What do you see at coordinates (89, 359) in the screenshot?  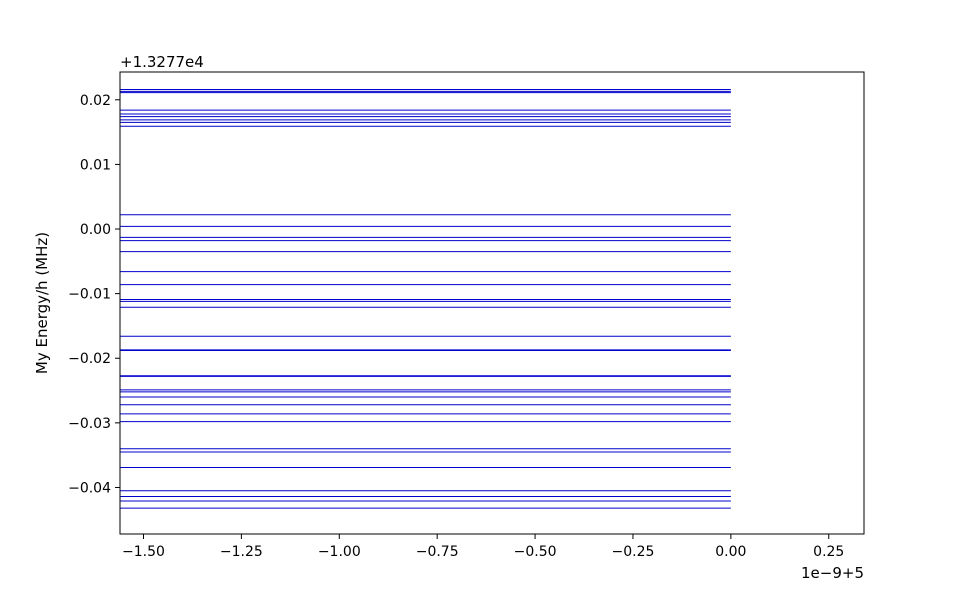 I see `y-tick-label: −0.02` at bounding box center [89, 359].